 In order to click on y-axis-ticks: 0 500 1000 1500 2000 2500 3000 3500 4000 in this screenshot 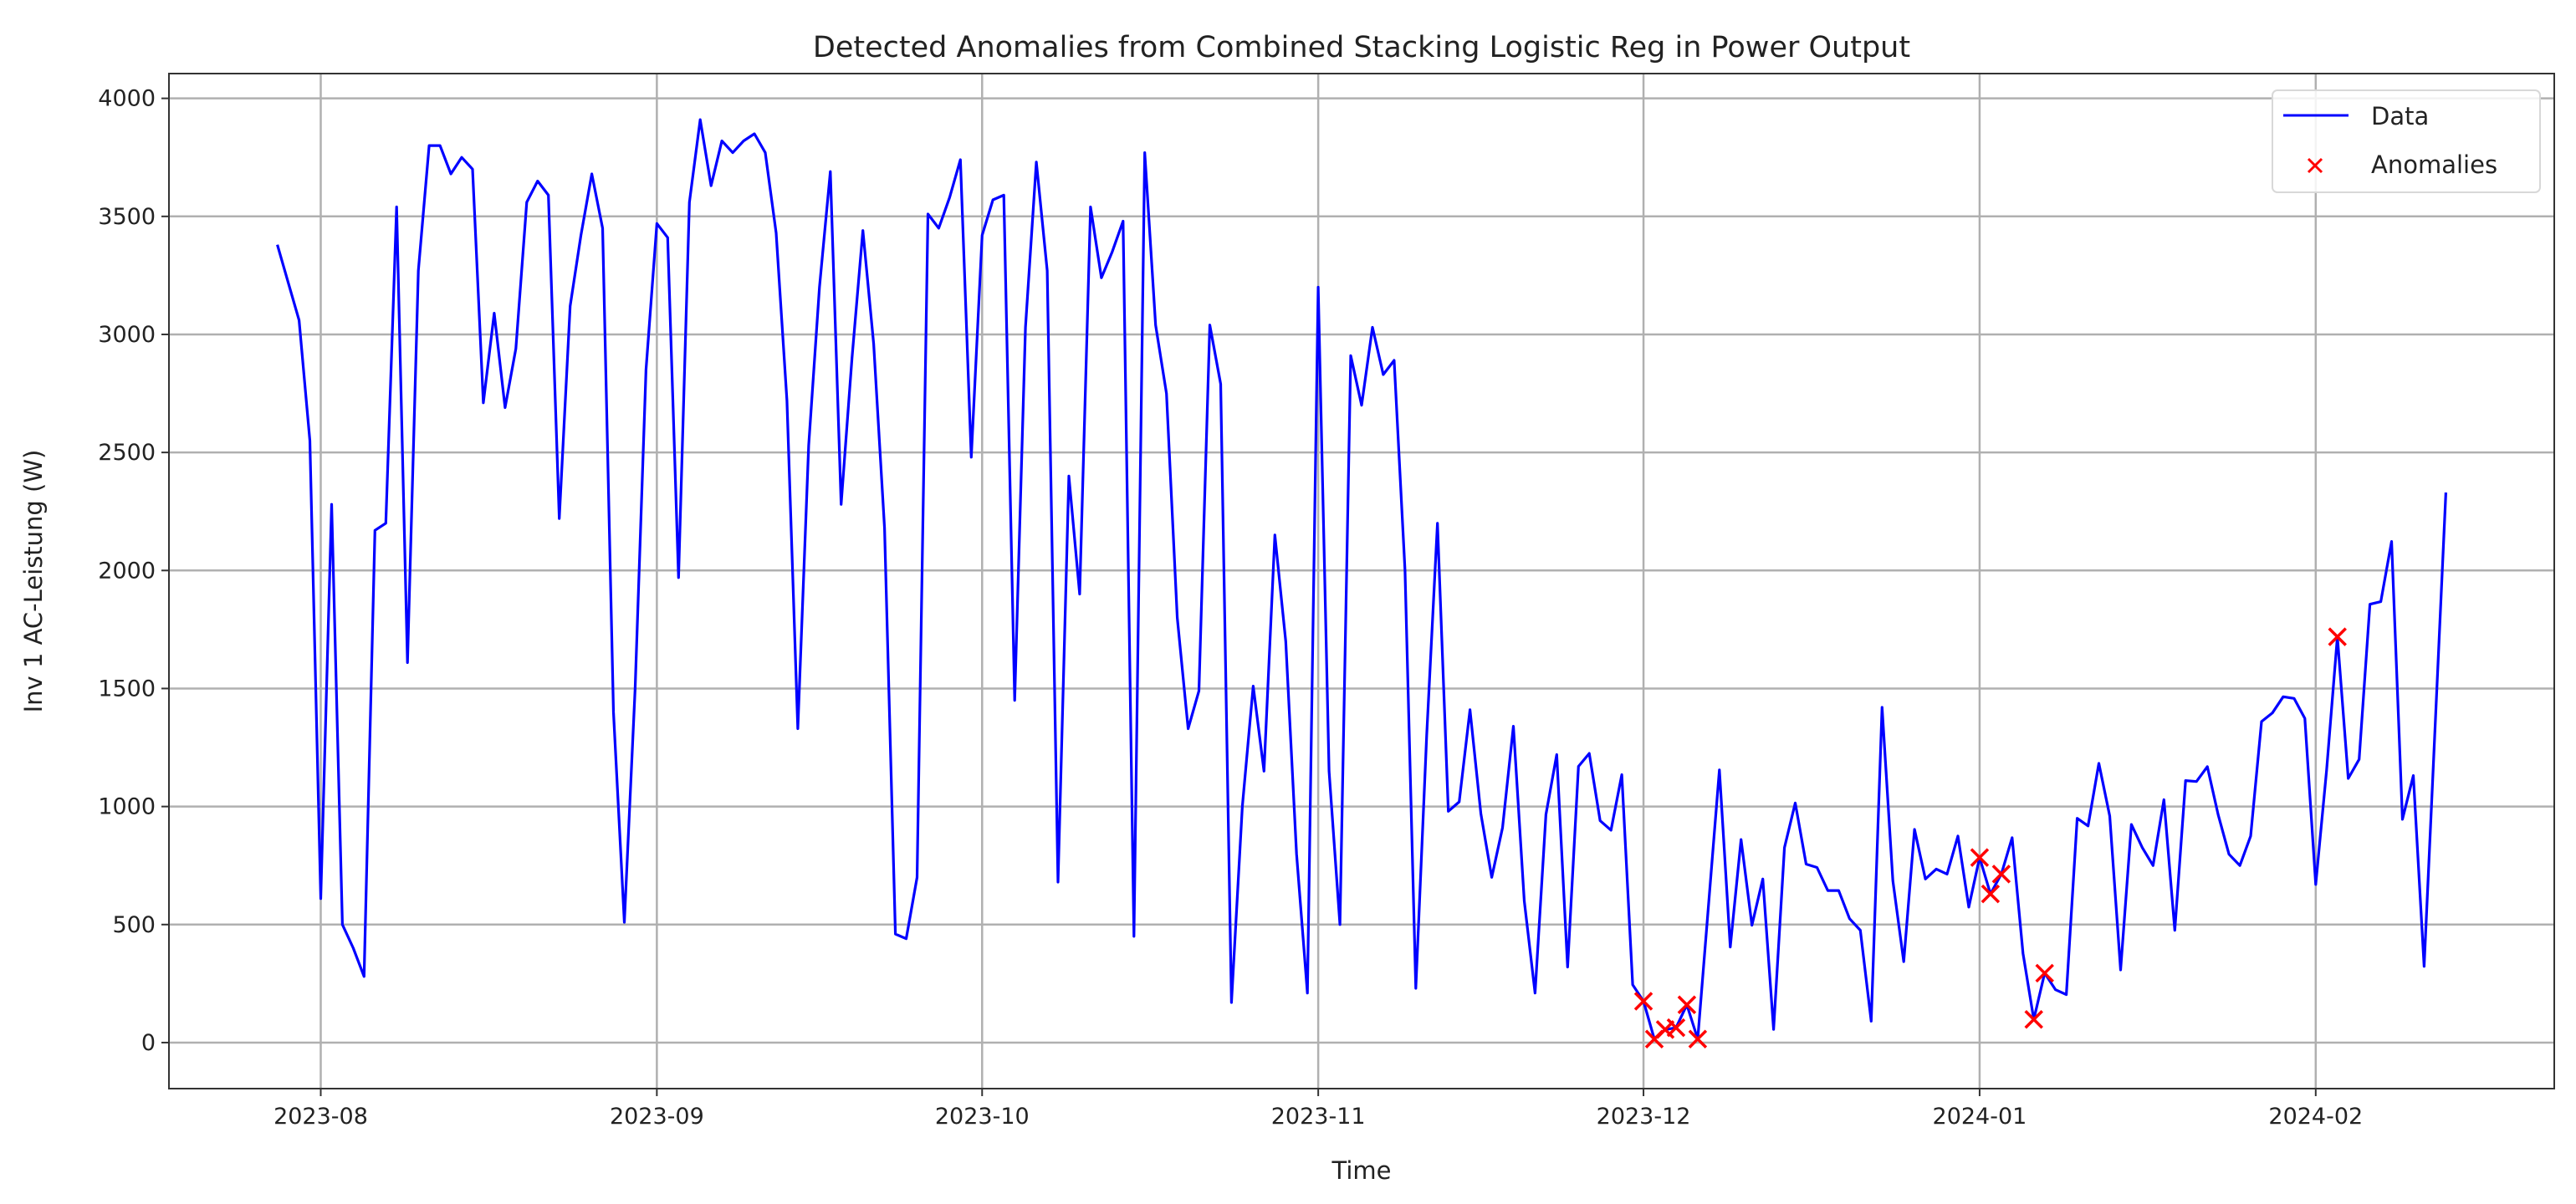, I will do `click(133, 571)`.